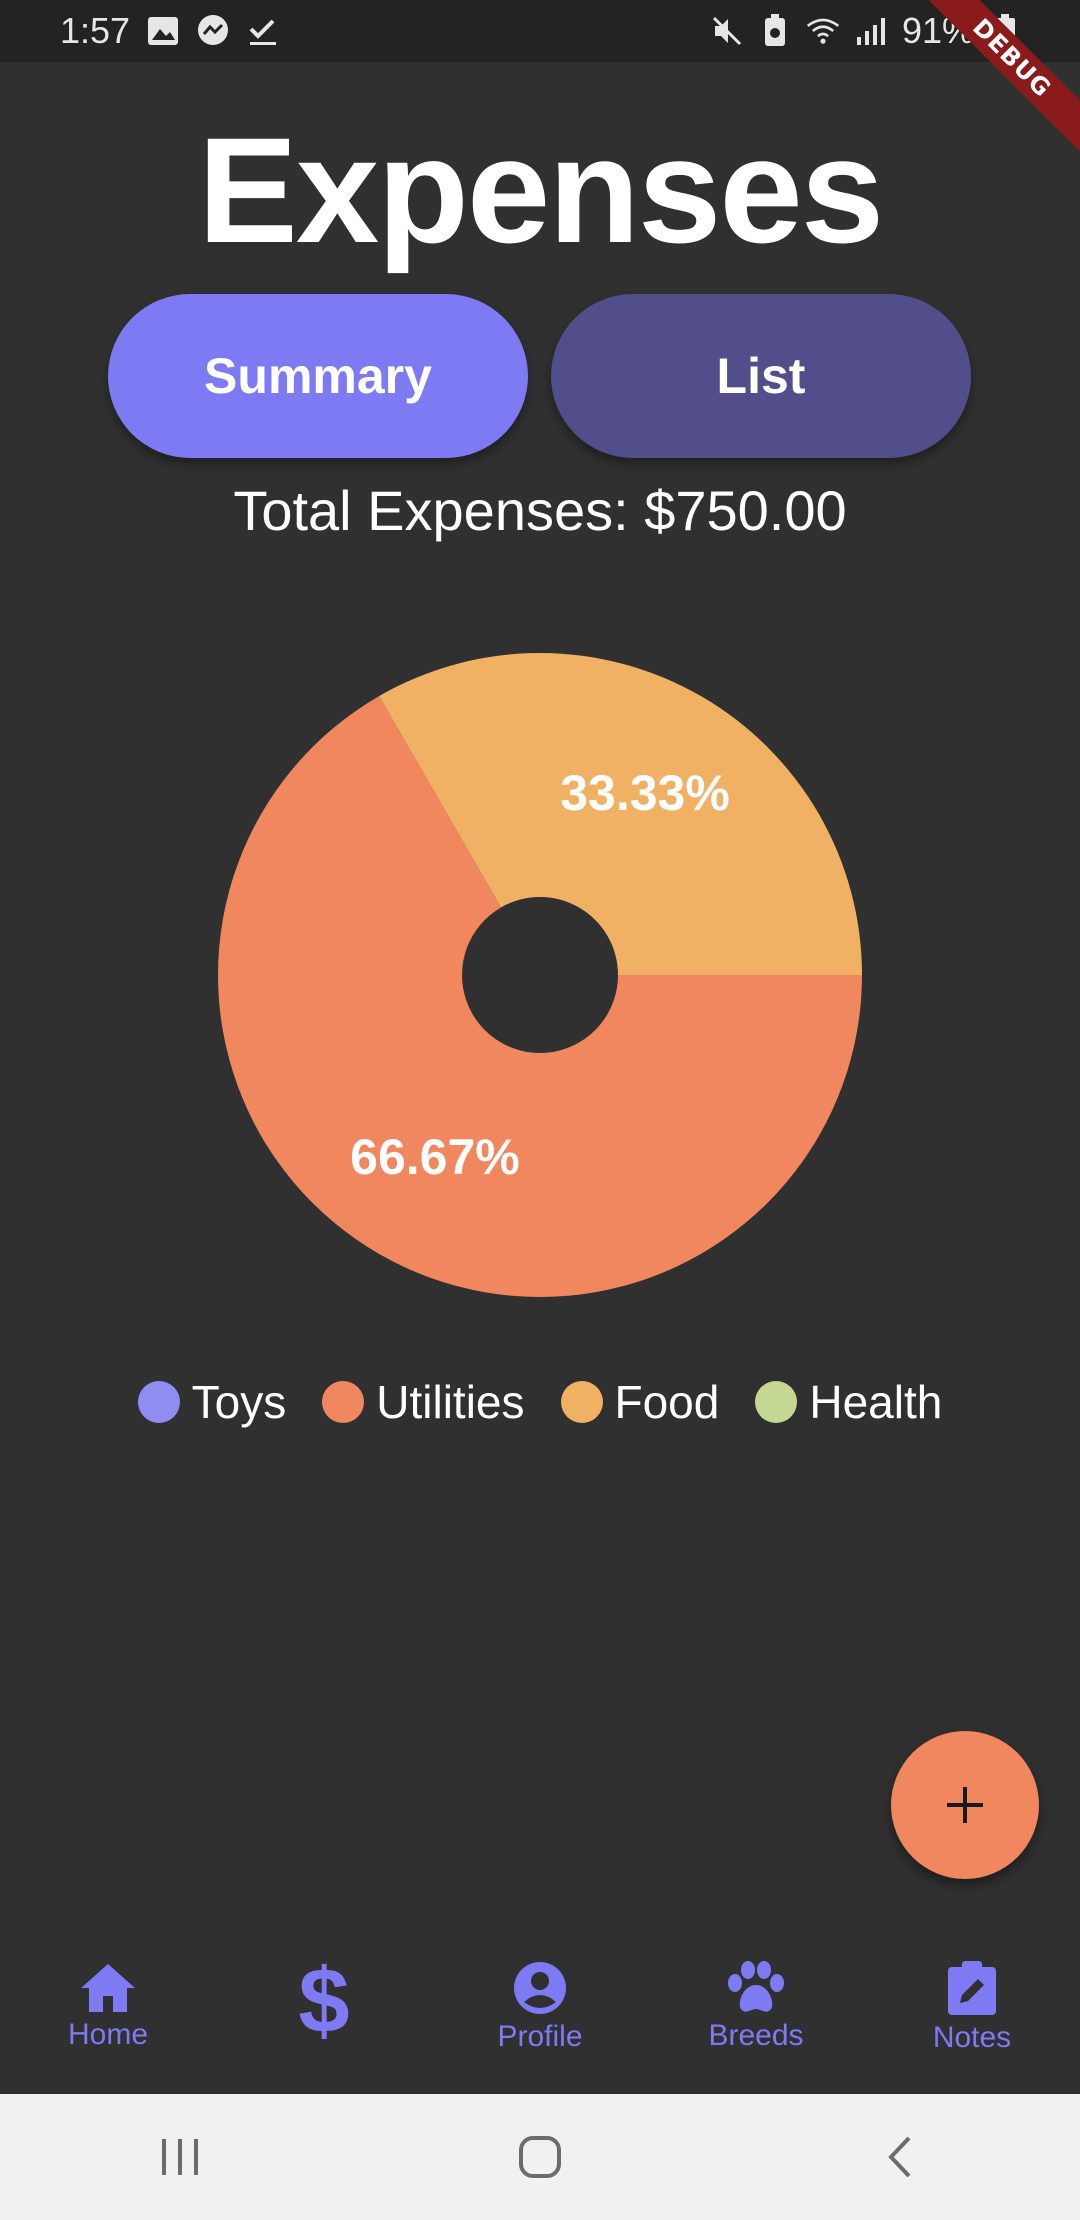  Describe the element at coordinates (435, 1157) in the screenshot. I see `slice-label-utilities: 66.67%` at that location.